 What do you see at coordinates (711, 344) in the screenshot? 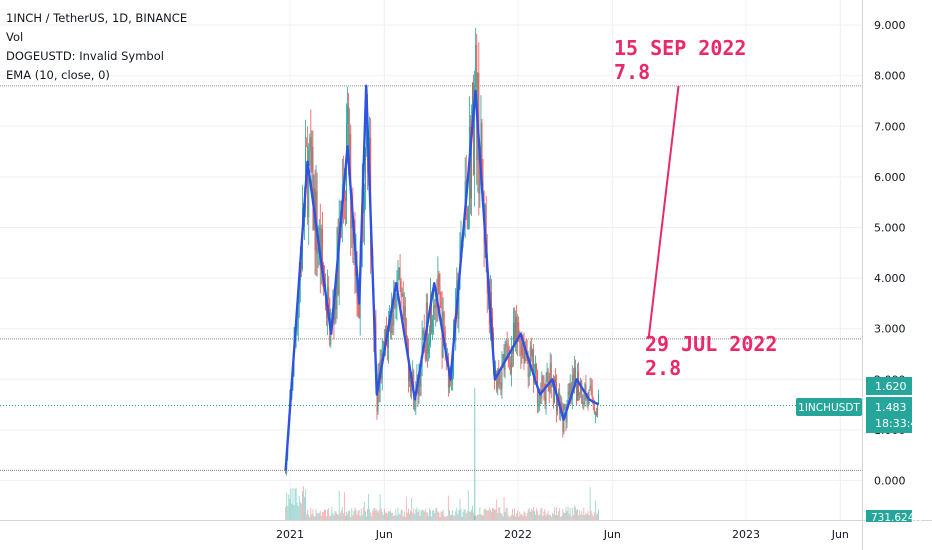
I see `annotation-bottom-date: 29 JUL 2022` at bounding box center [711, 344].